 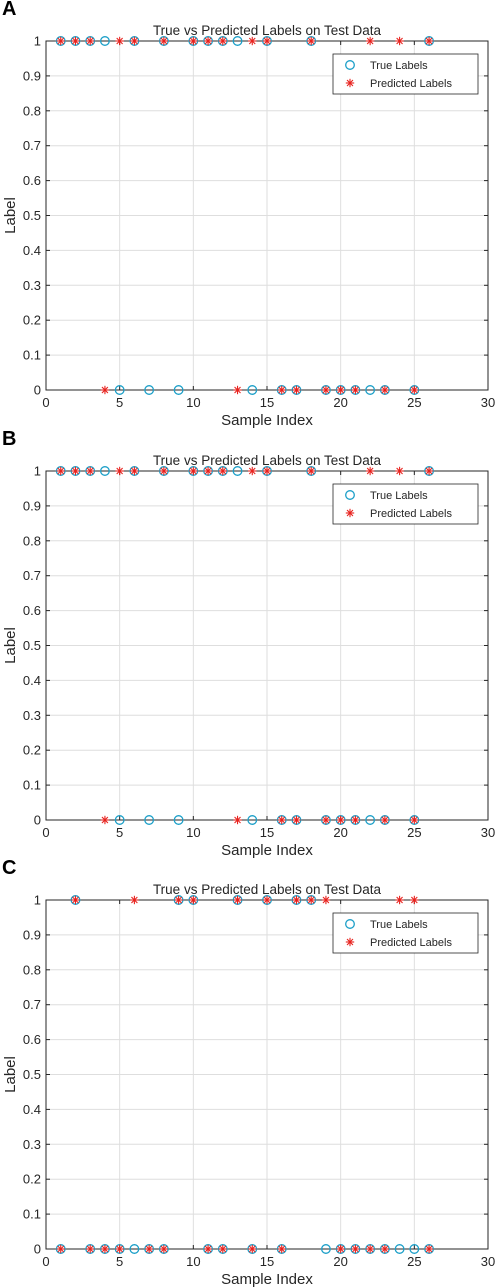 What do you see at coordinates (267, 402) in the screenshot?
I see `x-tick-label: 15` at bounding box center [267, 402].